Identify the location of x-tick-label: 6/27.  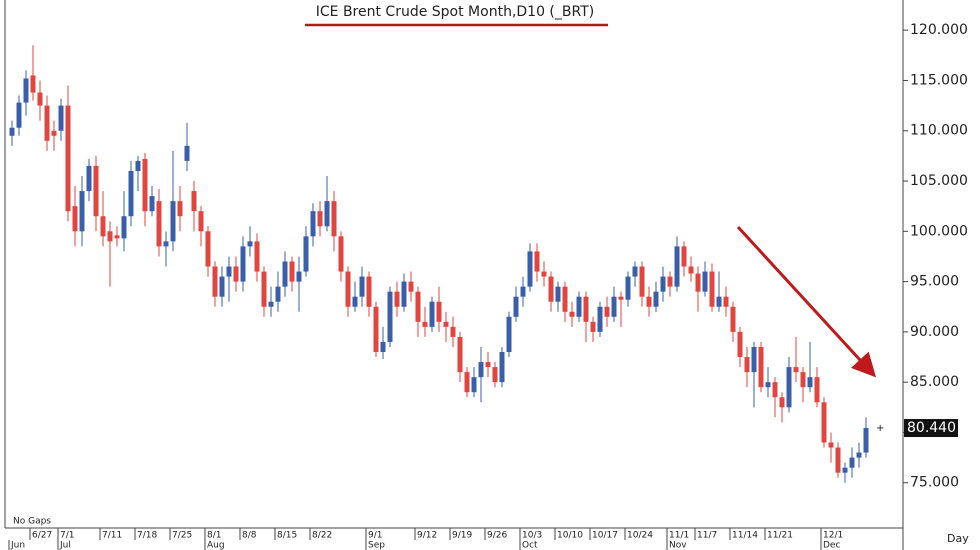
(42, 536).